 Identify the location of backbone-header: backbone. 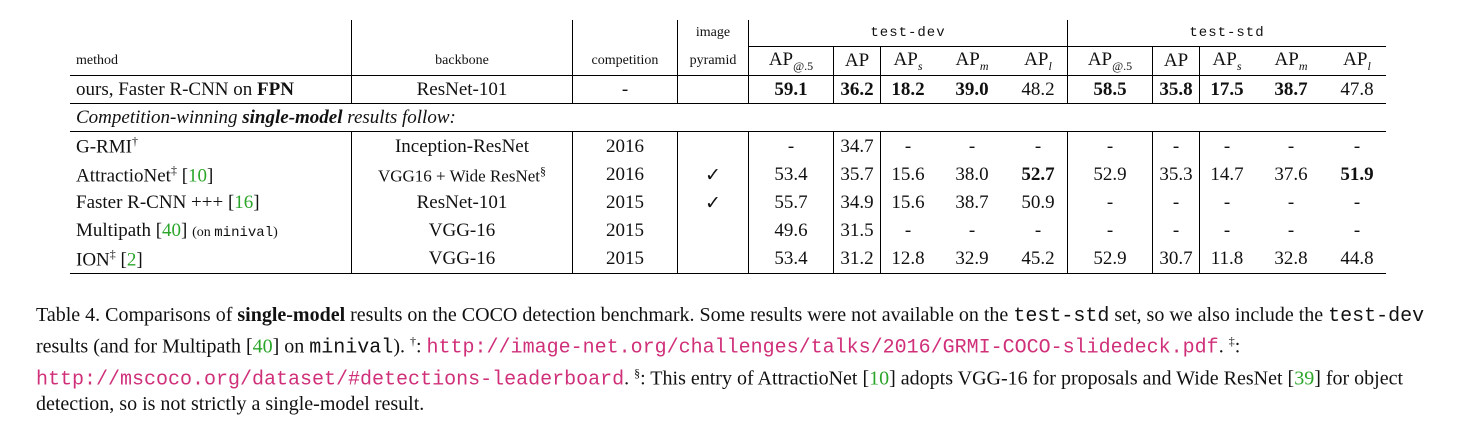
(462, 61).